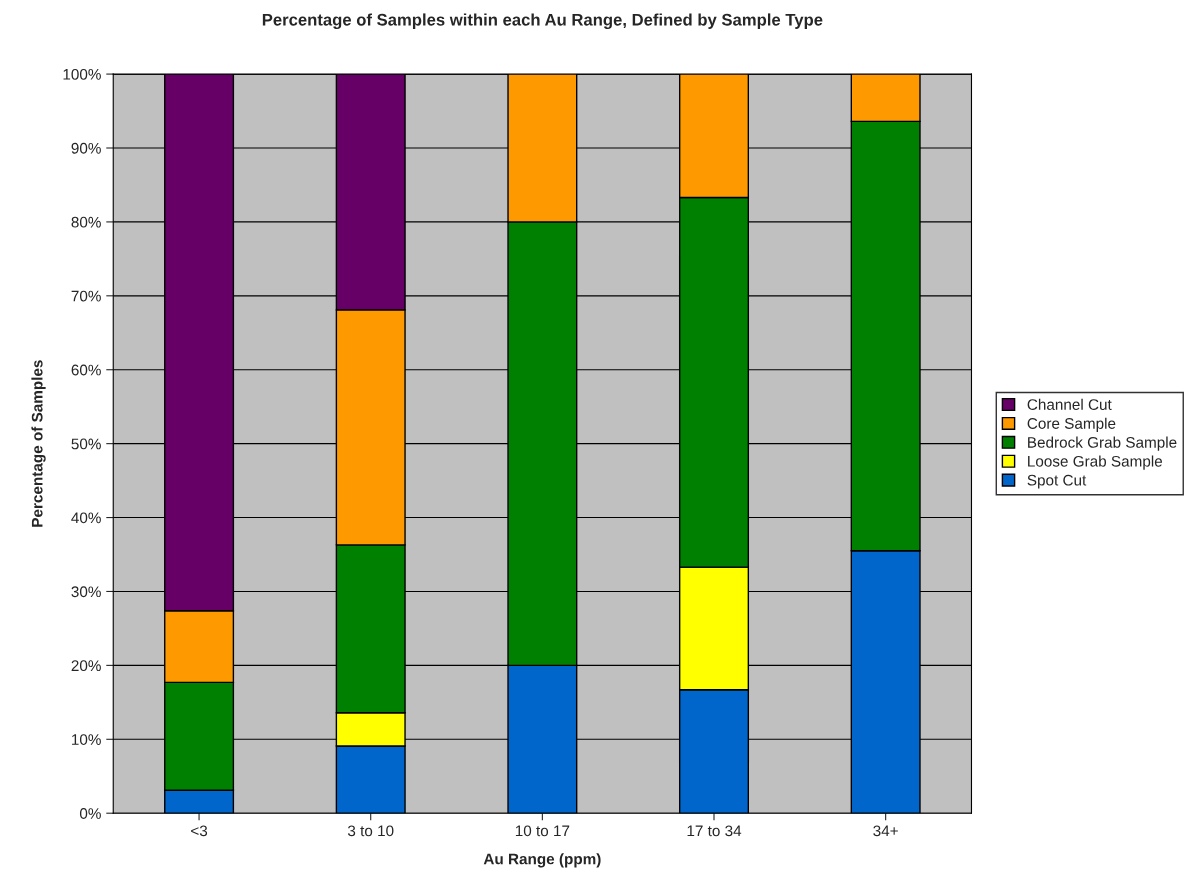 Image resolution: width=1192 pixels, height=882 pixels. Describe the element at coordinates (1095, 462) in the screenshot. I see `legend-label: Loose Grab Sample` at that location.